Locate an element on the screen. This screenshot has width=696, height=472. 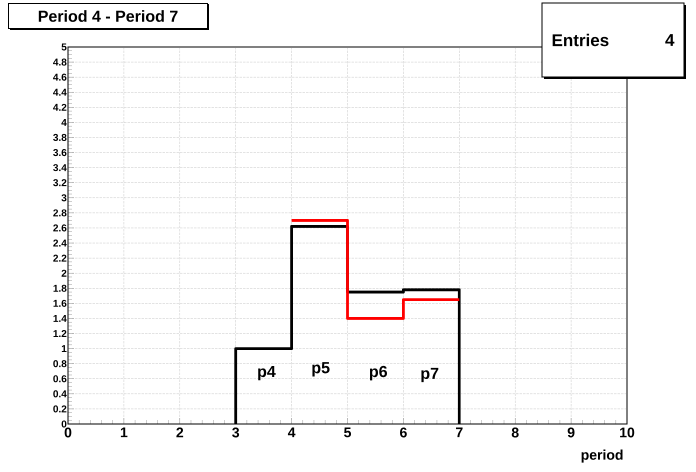
y-tick-label: 2 is located at coordinates (64, 273).